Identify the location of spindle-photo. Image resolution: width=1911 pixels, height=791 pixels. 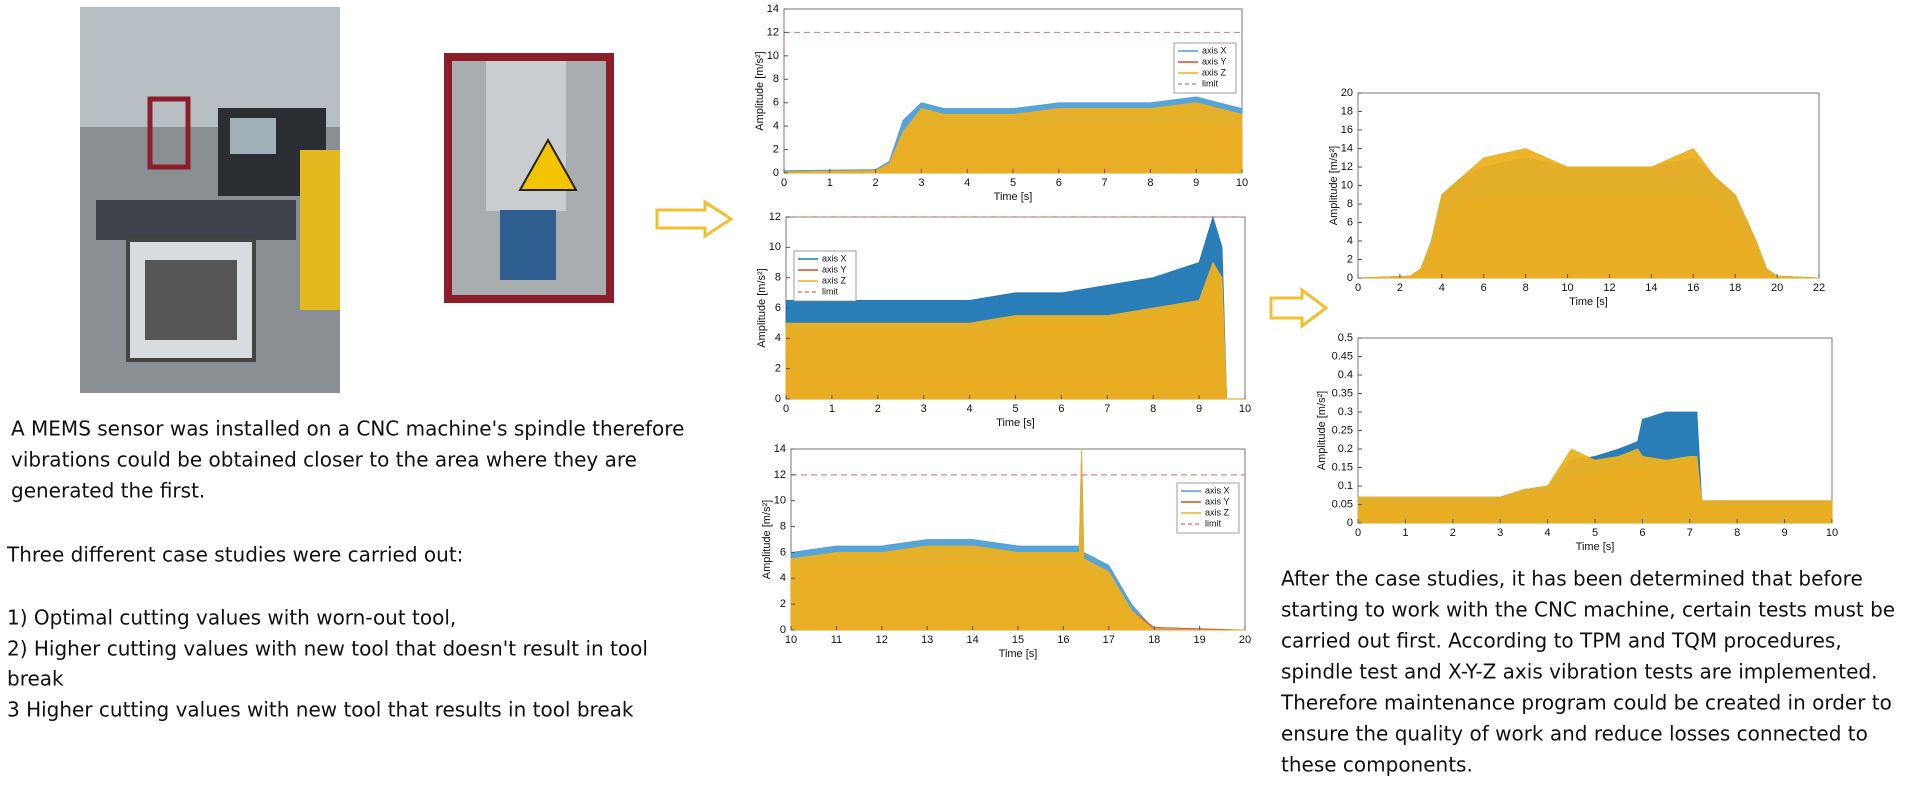
(529, 178).